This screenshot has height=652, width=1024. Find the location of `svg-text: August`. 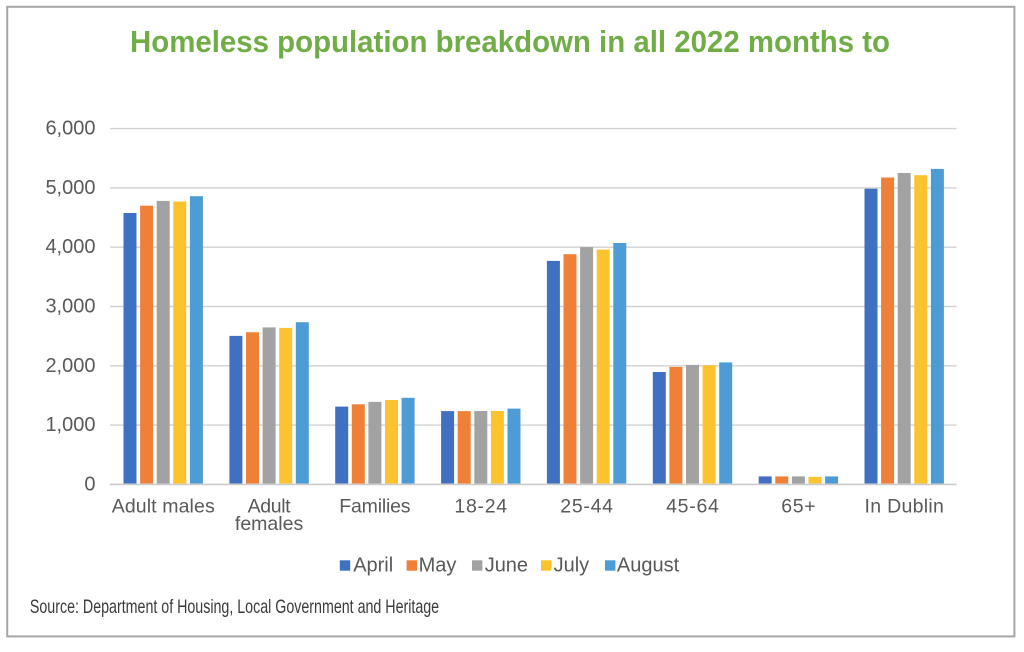

svg-text: August is located at coordinates (648, 565).